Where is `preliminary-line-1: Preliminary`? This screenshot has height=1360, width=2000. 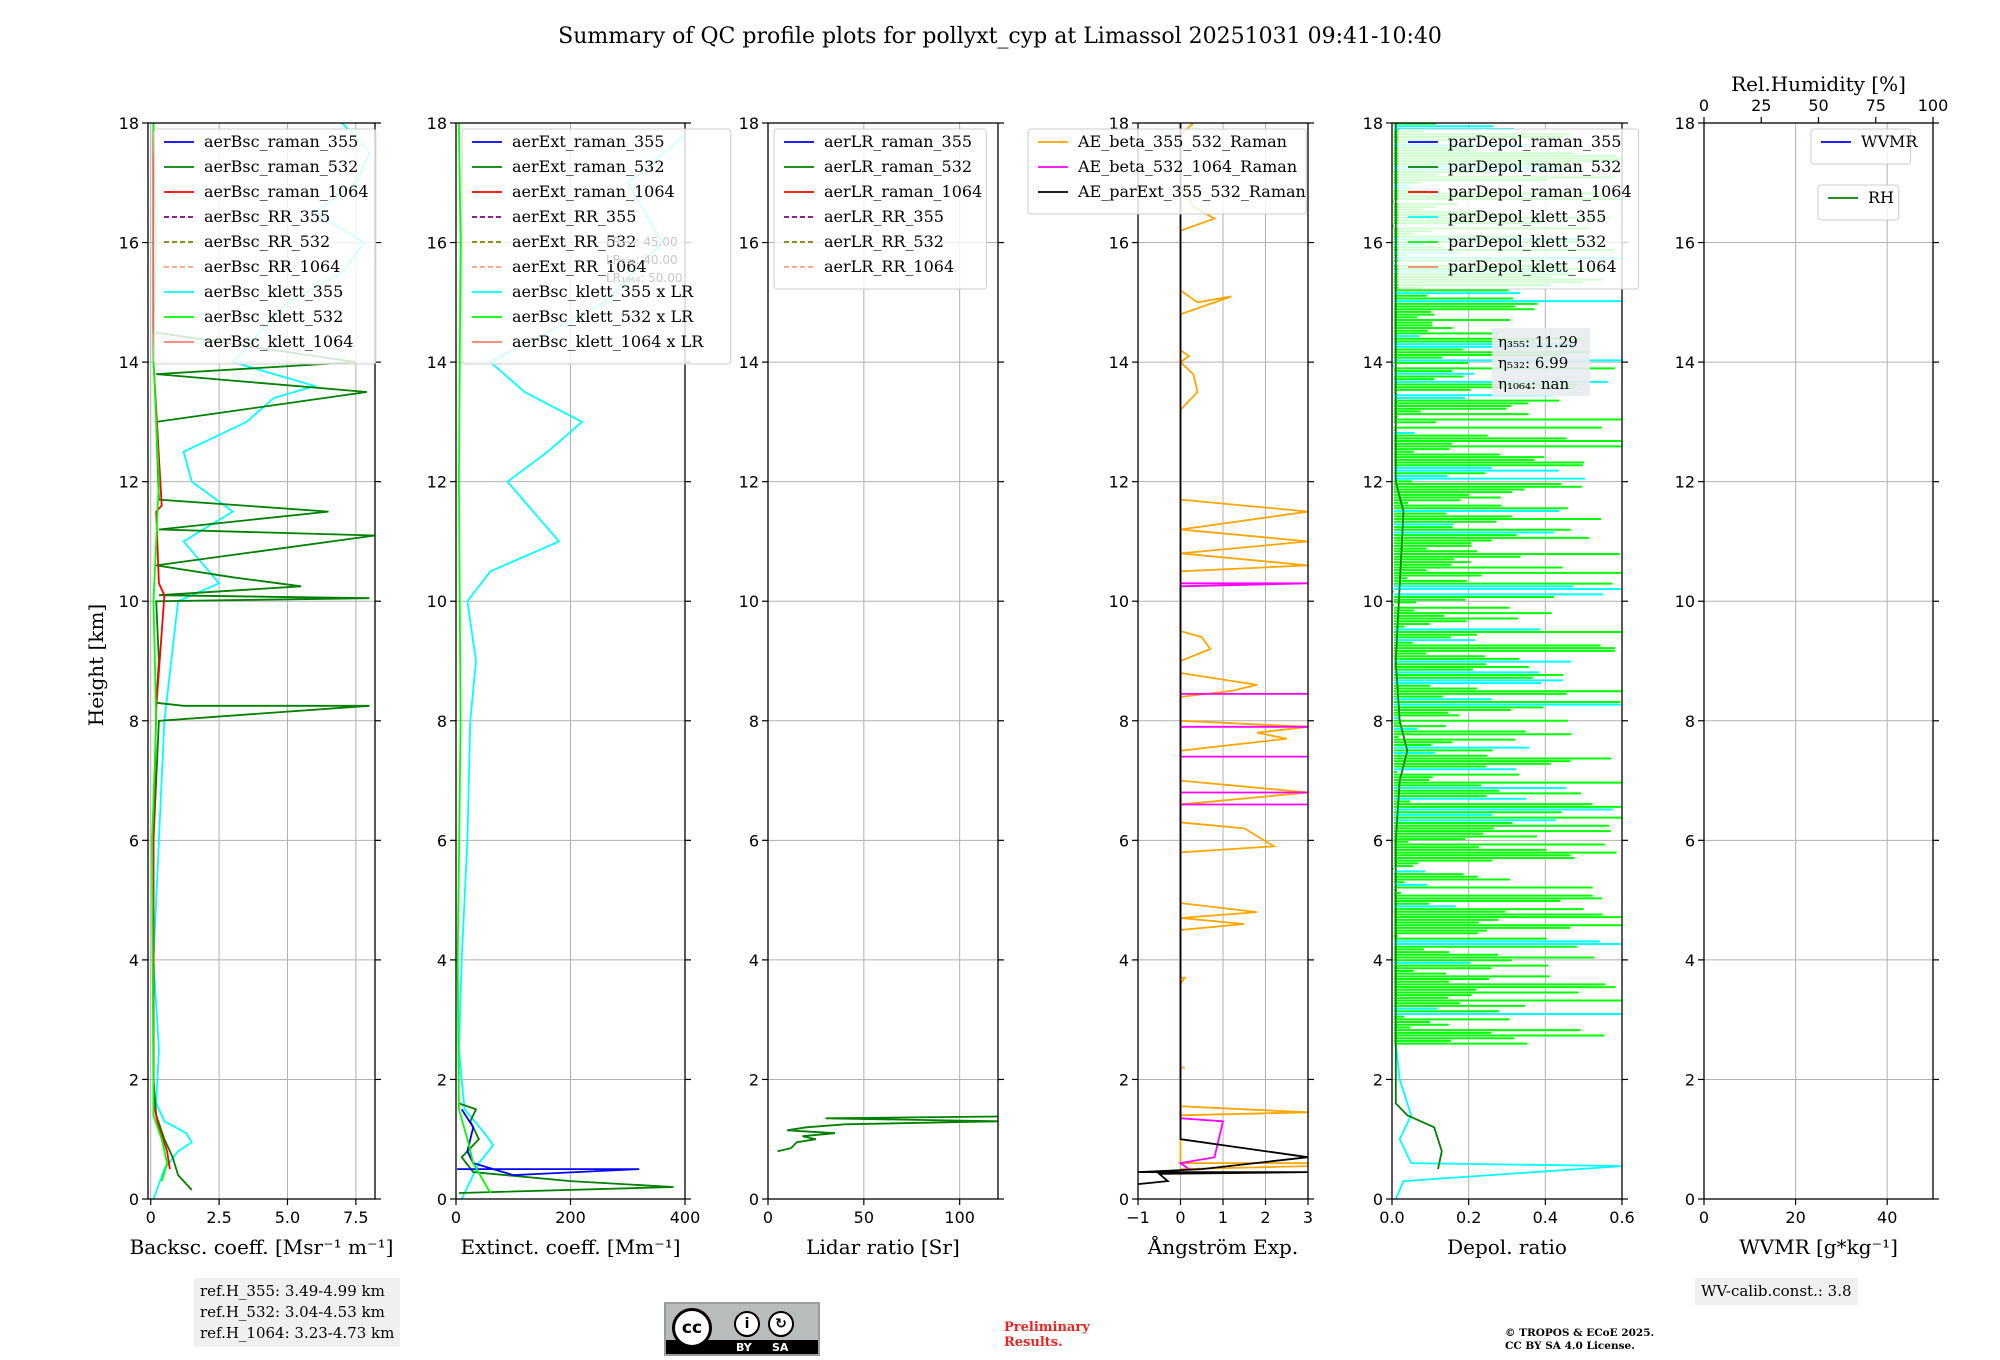
preliminary-line-1: Preliminary is located at coordinates (1047, 1327).